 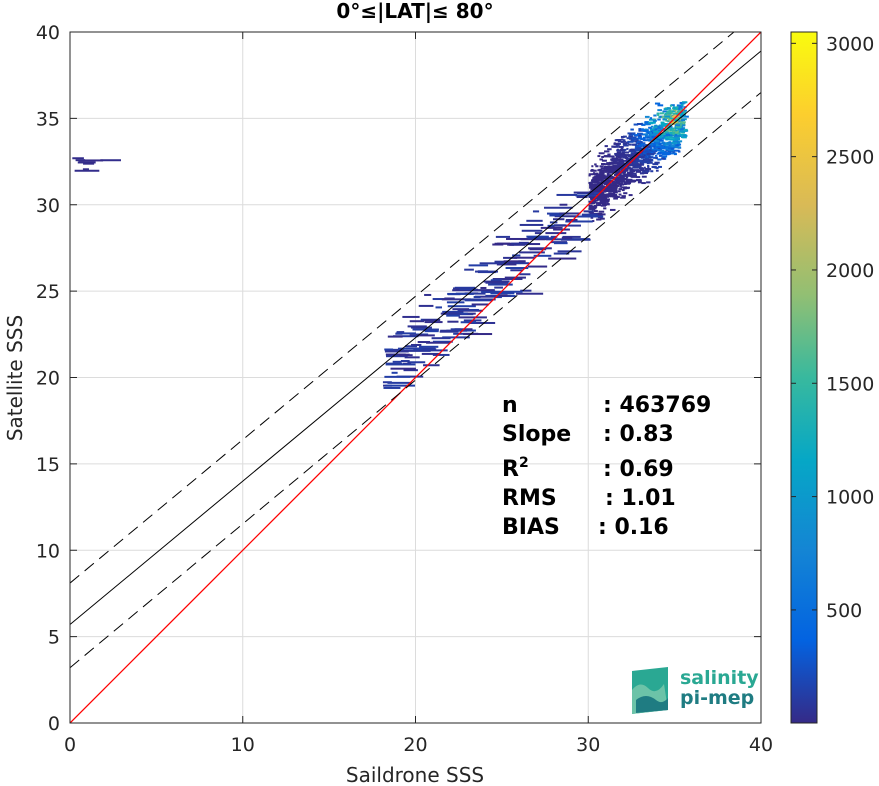 What do you see at coordinates (48, 119) in the screenshot?
I see `y-tick-label: 35` at bounding box center [48, 119].